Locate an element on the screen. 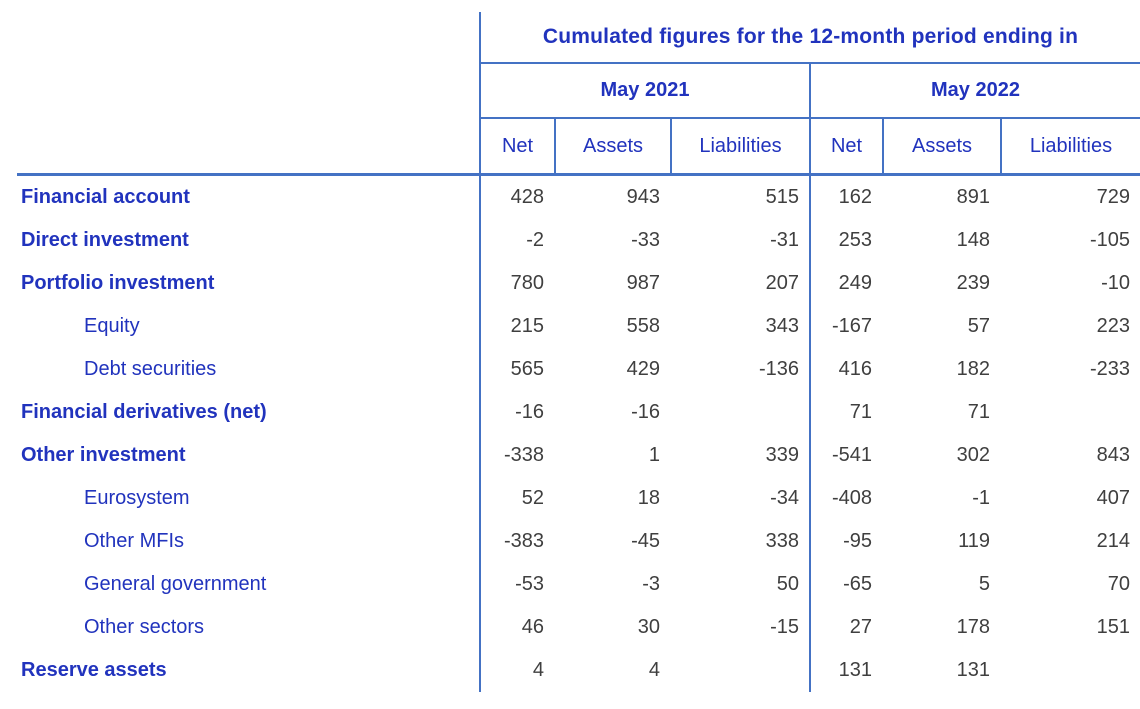 This screenshot has width=1140, height=709. cell-value: 943 is located at coordinates (643, 197).